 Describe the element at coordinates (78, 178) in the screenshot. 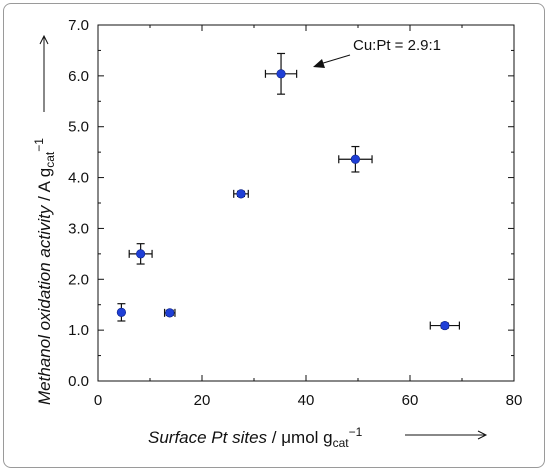

I see `y-tick-label: 4.0` at that location.